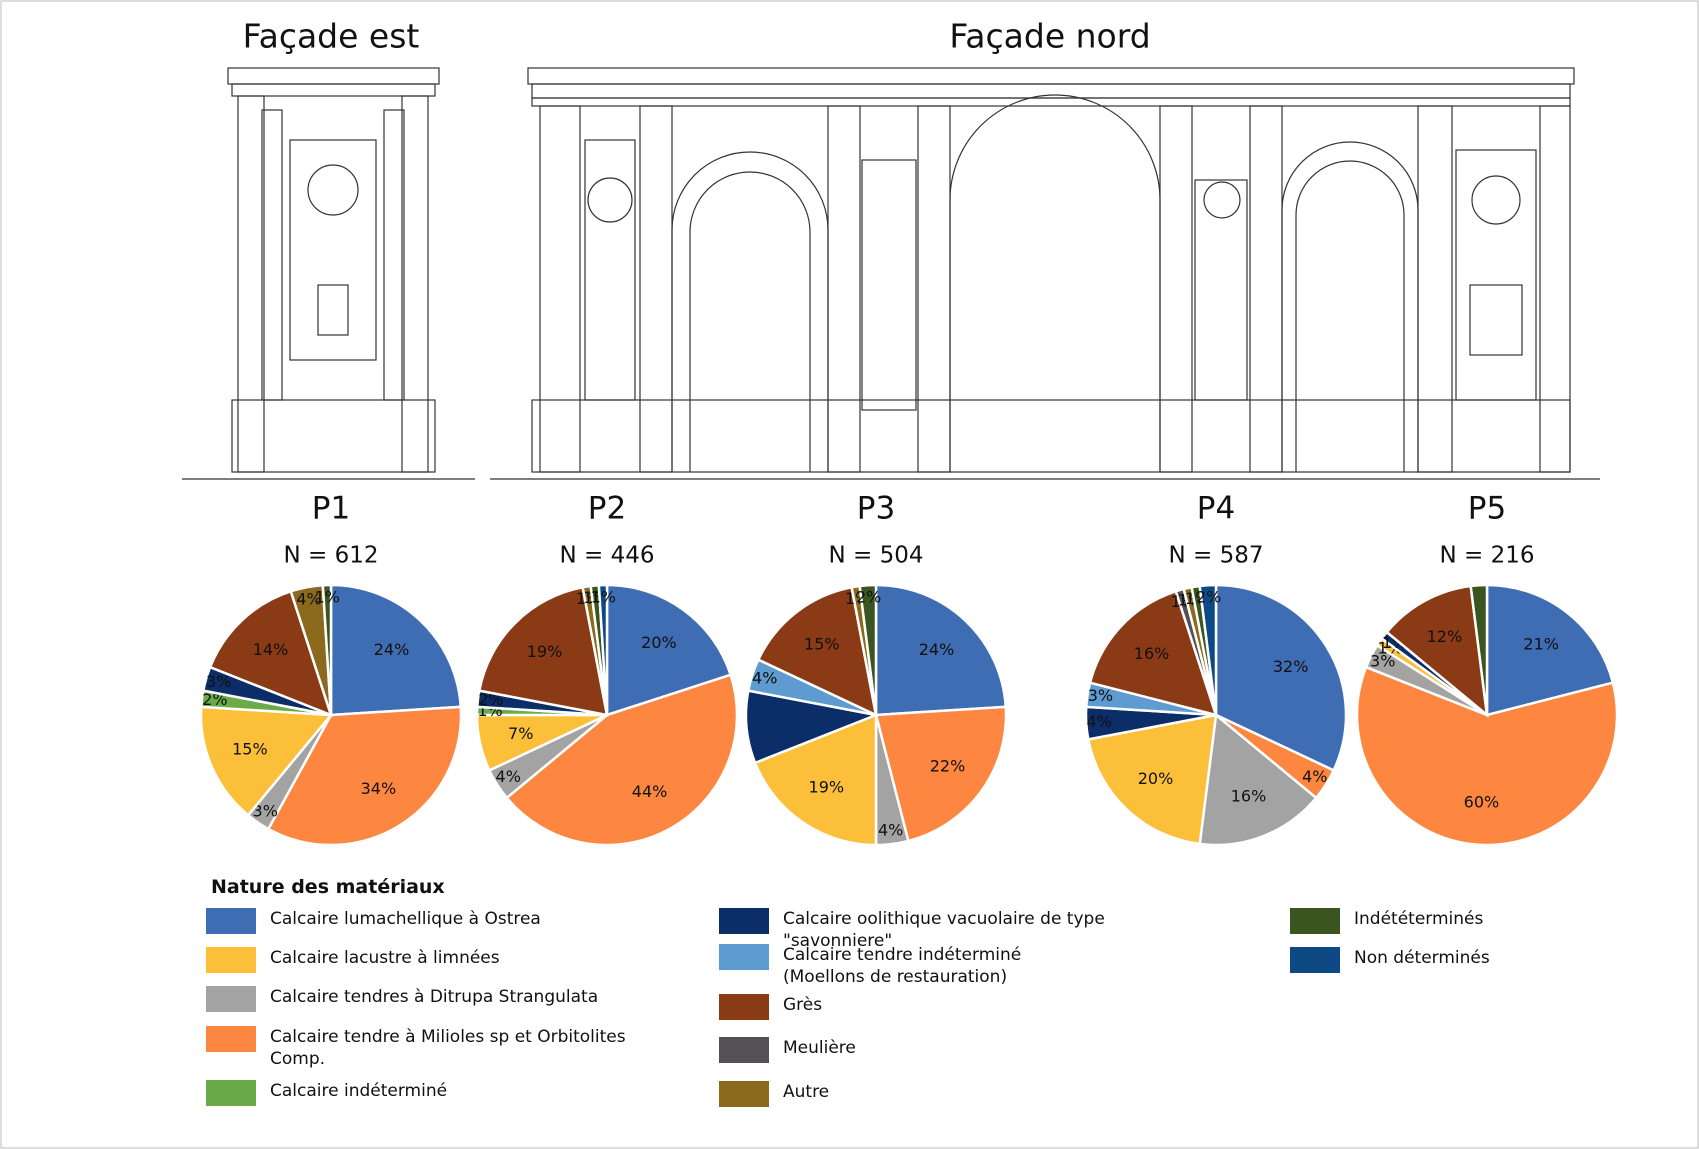  I want to click on legend-item: Calcaire lacustre à limnées, so click(428, 960).